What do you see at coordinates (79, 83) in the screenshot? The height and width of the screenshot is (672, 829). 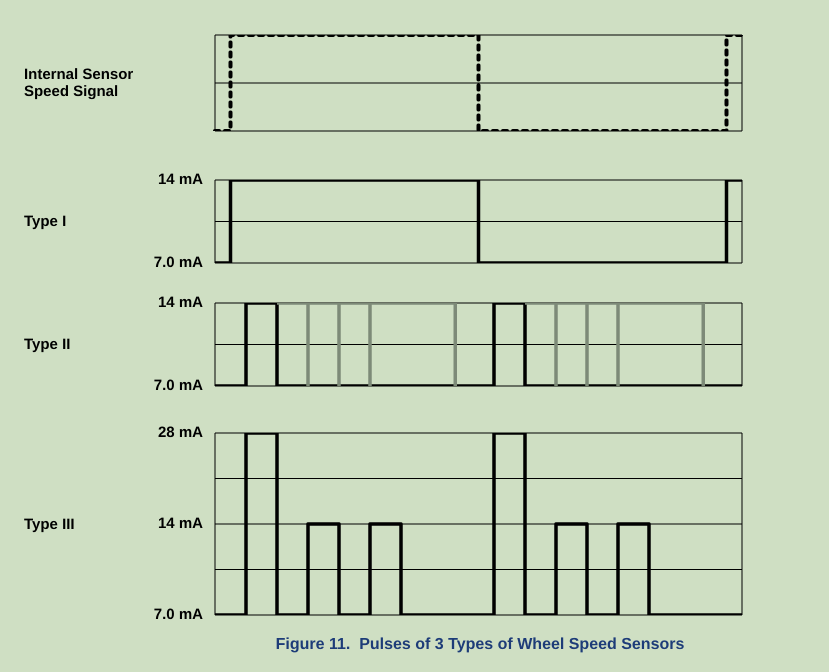 I see `y-axis-title: Internal Sensor Speed Signal` at bounding box center [79, 83].